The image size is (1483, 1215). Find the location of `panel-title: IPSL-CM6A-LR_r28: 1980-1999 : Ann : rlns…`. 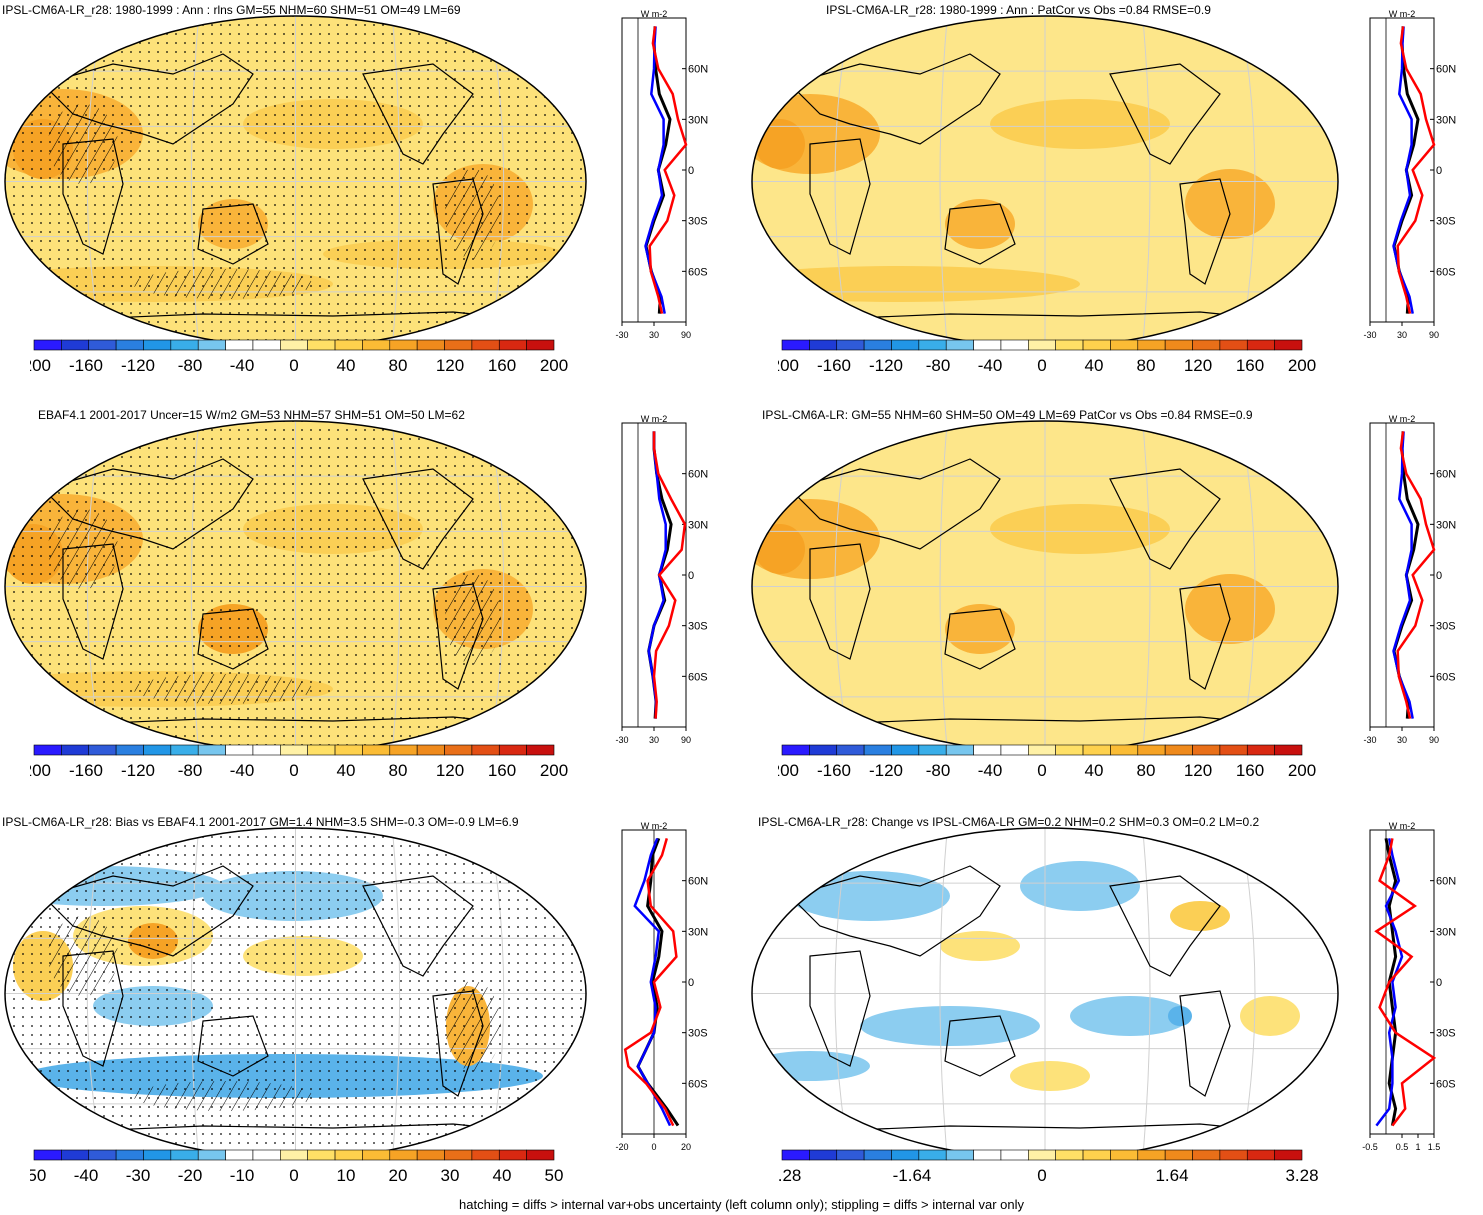

panel-title: IPSL-CM6A-LR_r28: 1980-1999 : Ann : rlns… is located at coordinates (231, 10).